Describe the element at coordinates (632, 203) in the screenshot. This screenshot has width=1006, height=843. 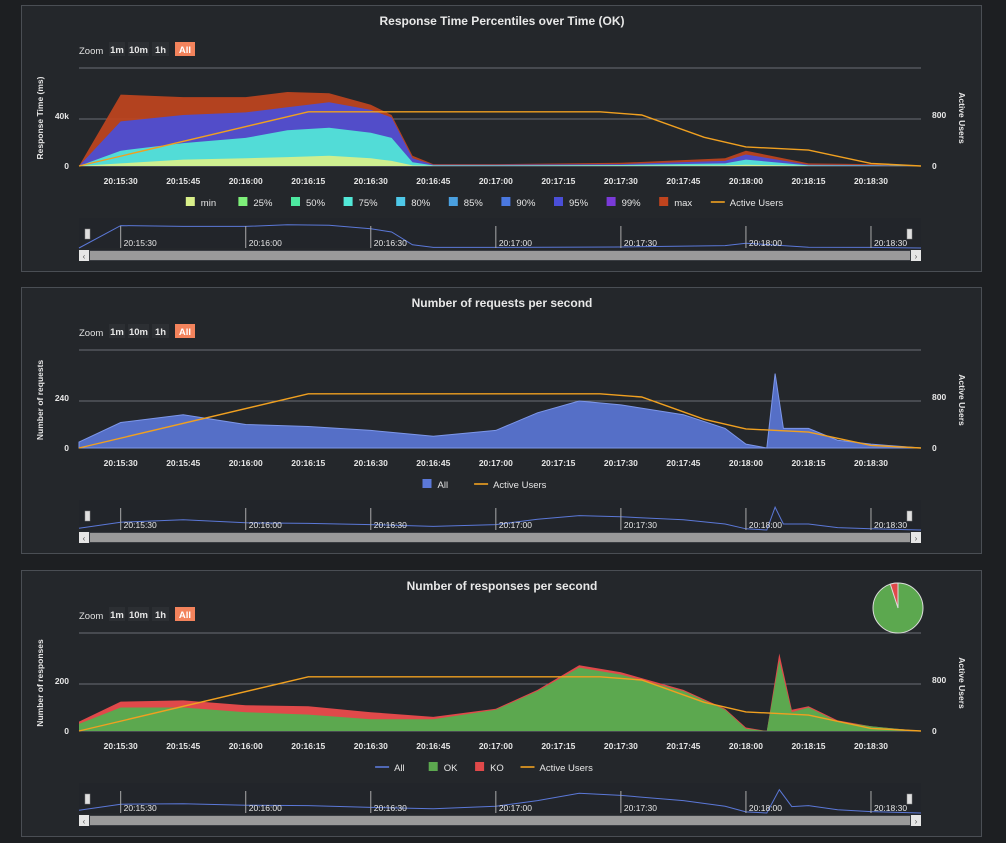
I see `legend-label: 99%` at that location.